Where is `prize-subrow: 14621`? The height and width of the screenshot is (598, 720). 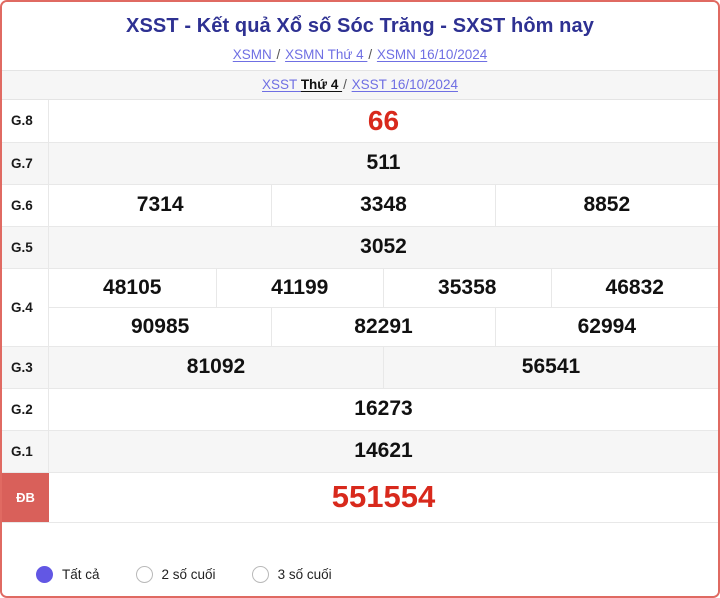
prize-subrow: 14621 is located at coordinates (383, 451).